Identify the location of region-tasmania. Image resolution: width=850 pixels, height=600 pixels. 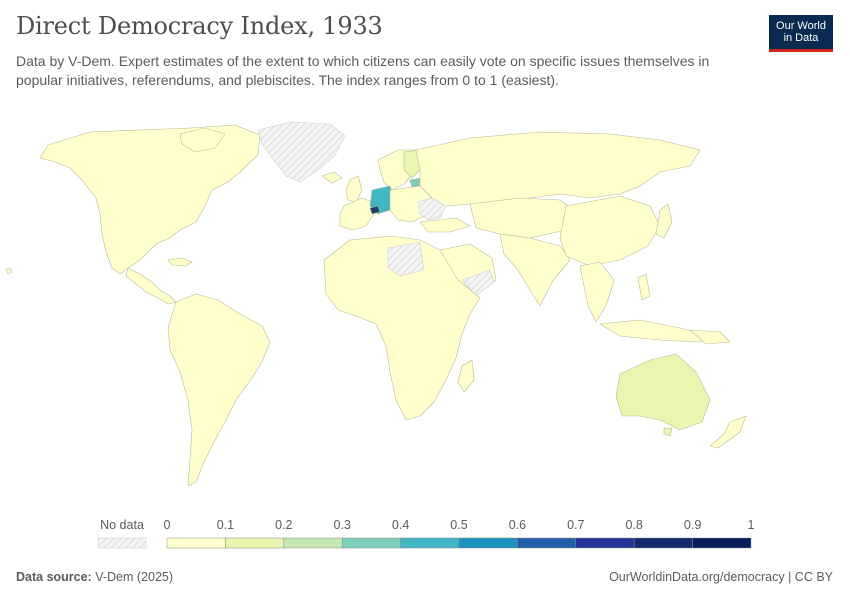
(668, 432).